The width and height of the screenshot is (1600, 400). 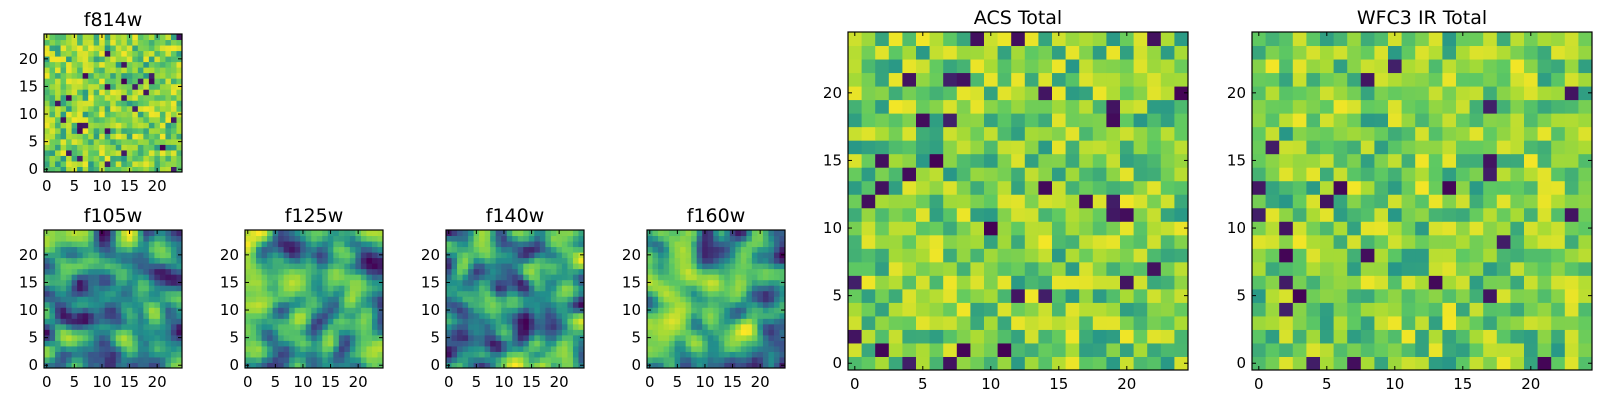 What do you see at coordinates (75, 382) in the screenshot?
I see `x-tick-label: 5` at bounding box center [75, 382].